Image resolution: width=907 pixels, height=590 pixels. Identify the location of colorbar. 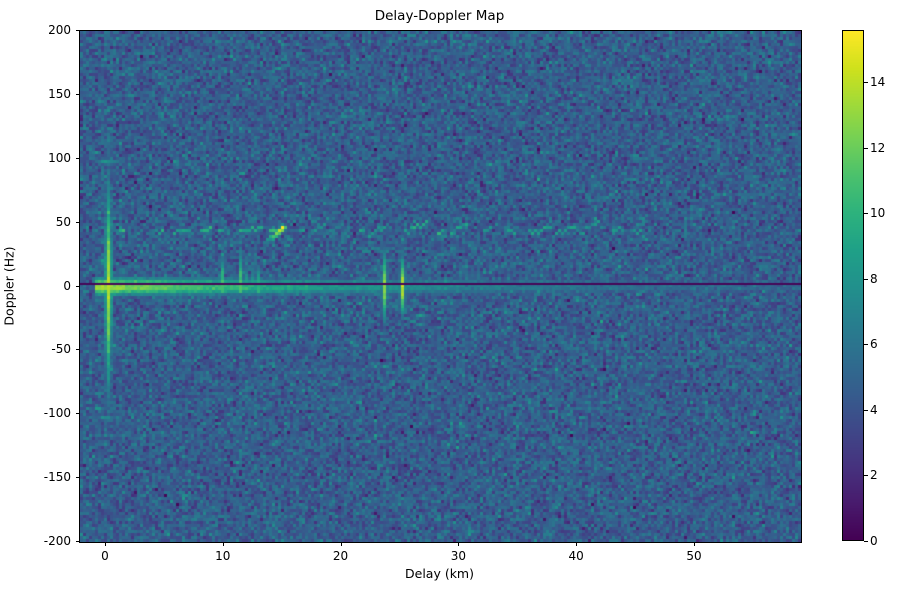
(853, 285).